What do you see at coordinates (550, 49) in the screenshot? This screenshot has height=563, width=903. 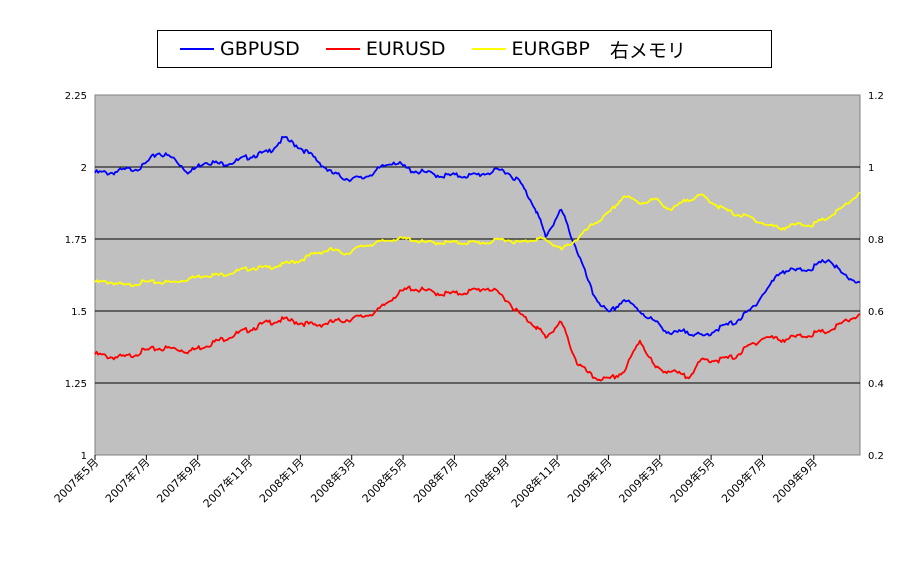 I see `legend-label-eurgbp: EURGBP` at bounding box center [550, 49].